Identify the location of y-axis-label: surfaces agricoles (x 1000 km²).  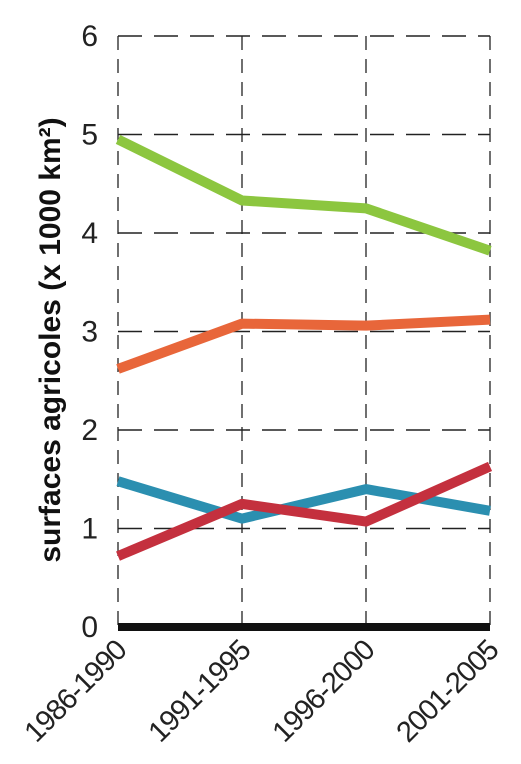
(50, 339).